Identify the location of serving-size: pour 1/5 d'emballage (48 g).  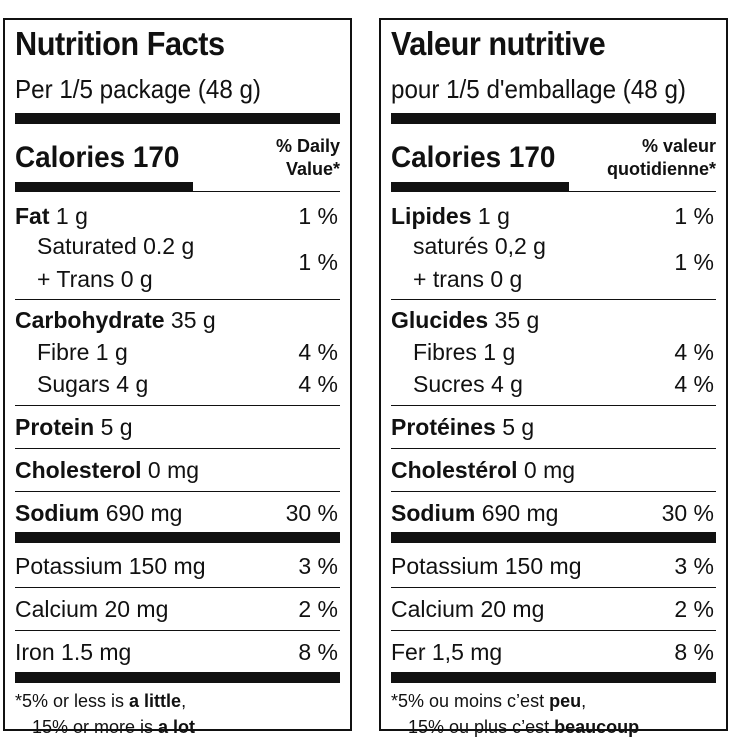
(538, 89).